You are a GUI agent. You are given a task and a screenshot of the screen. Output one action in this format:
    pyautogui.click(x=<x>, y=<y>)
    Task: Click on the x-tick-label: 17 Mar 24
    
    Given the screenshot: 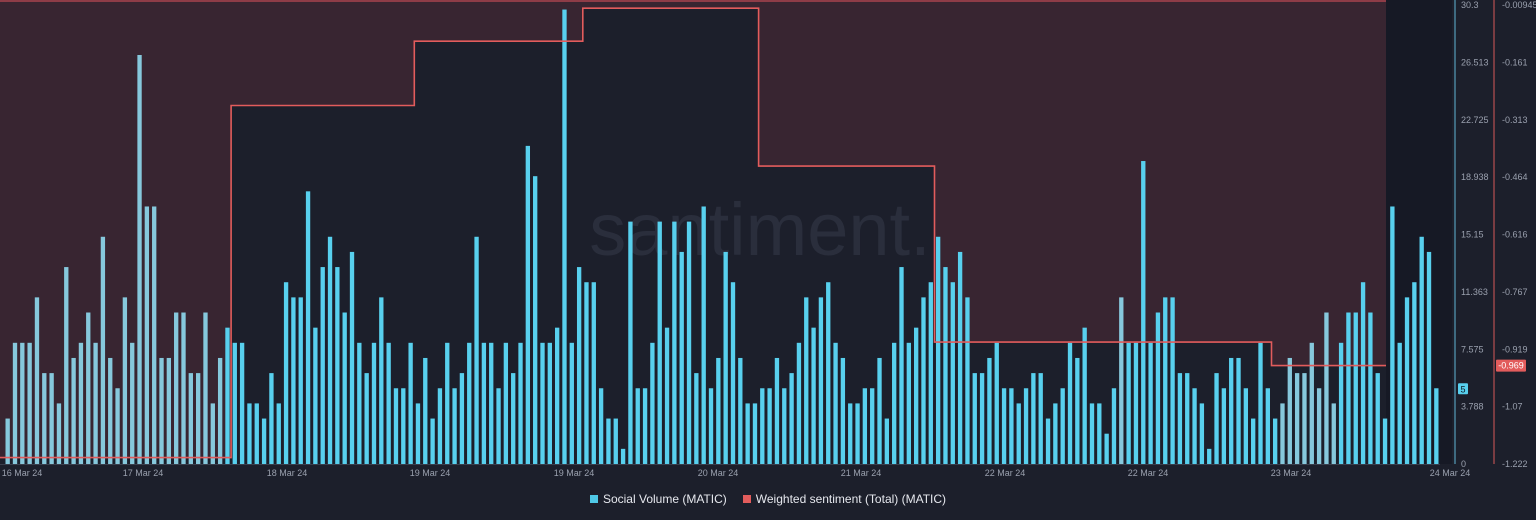 What is the action you would take?
    pyautogui.click(x=143, y=473)
    